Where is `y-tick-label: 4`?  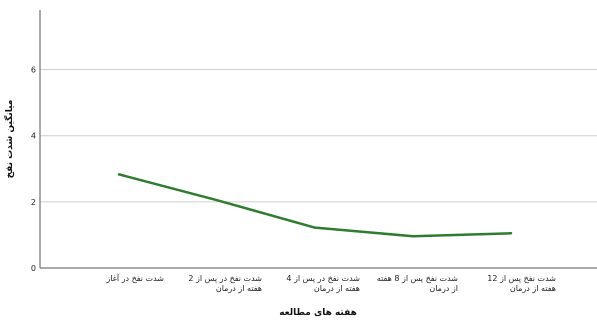
y-tick-label: 4 is located at coordinates (33, 136).